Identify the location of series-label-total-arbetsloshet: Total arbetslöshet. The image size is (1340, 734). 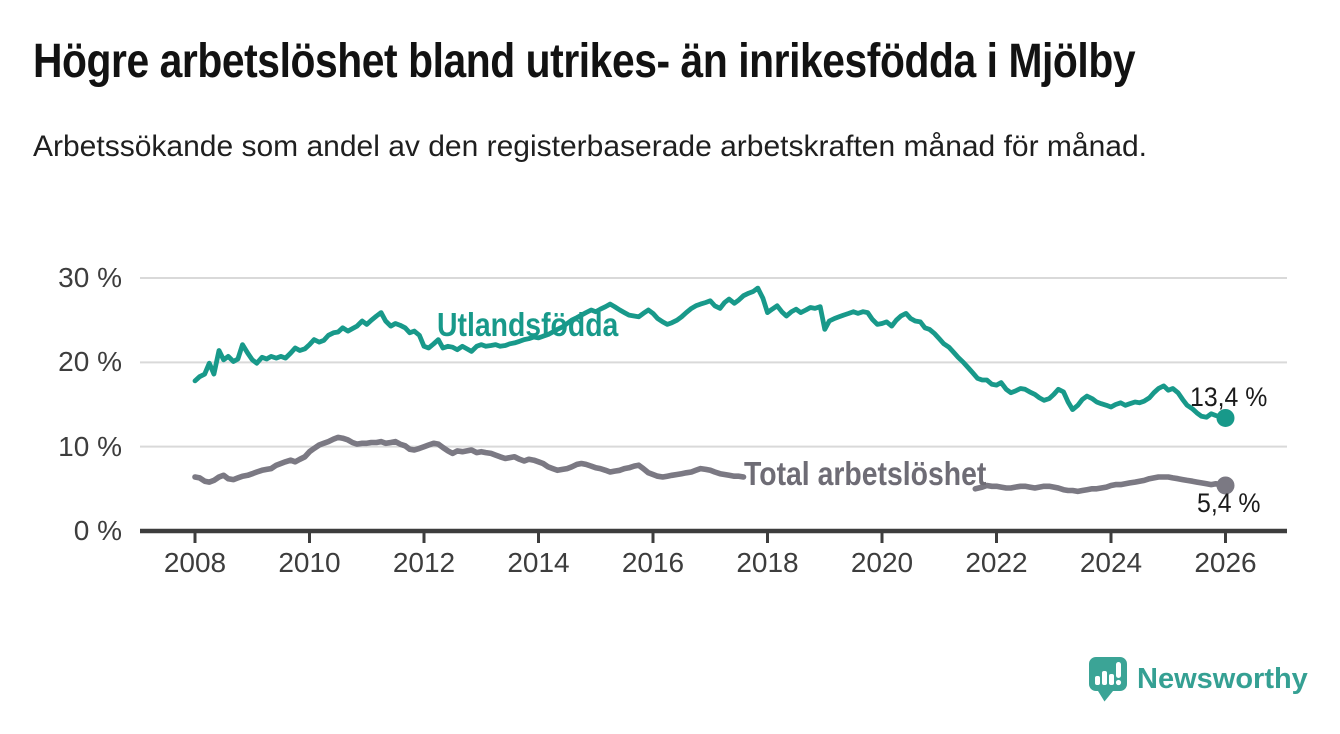
(865, 473).